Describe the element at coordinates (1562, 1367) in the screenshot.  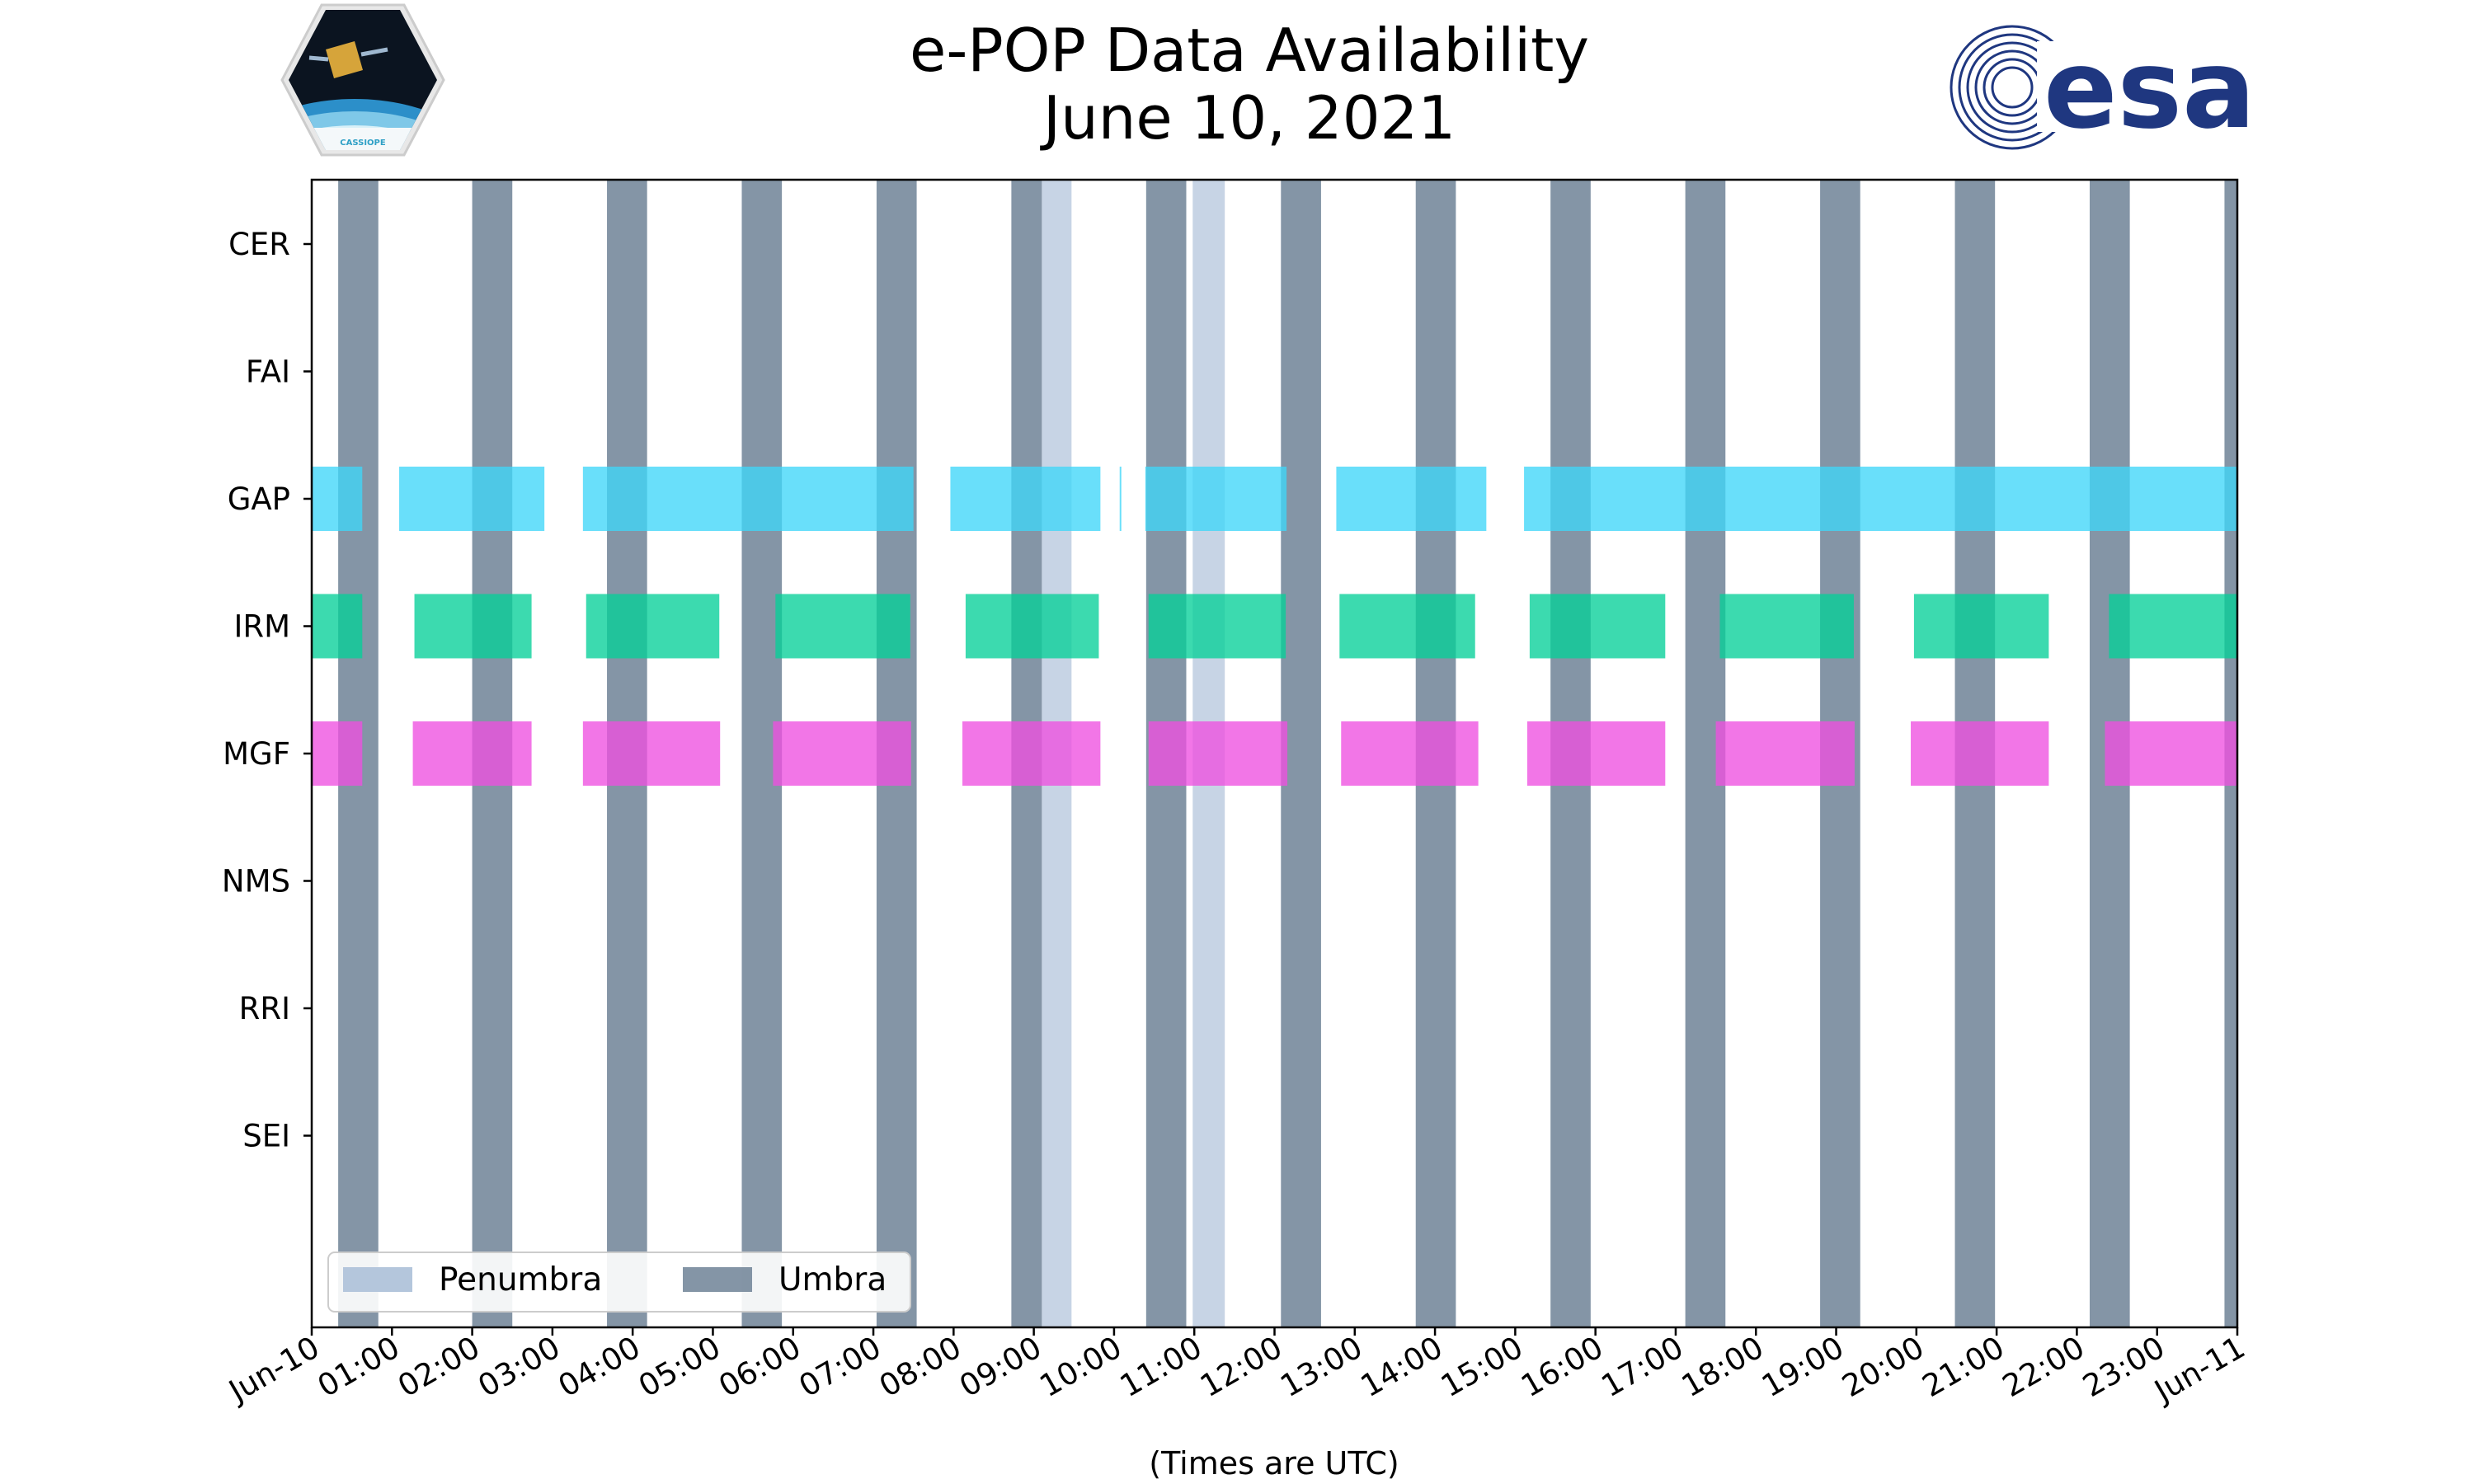
I see `x-tick-label: 16:00` at that location.